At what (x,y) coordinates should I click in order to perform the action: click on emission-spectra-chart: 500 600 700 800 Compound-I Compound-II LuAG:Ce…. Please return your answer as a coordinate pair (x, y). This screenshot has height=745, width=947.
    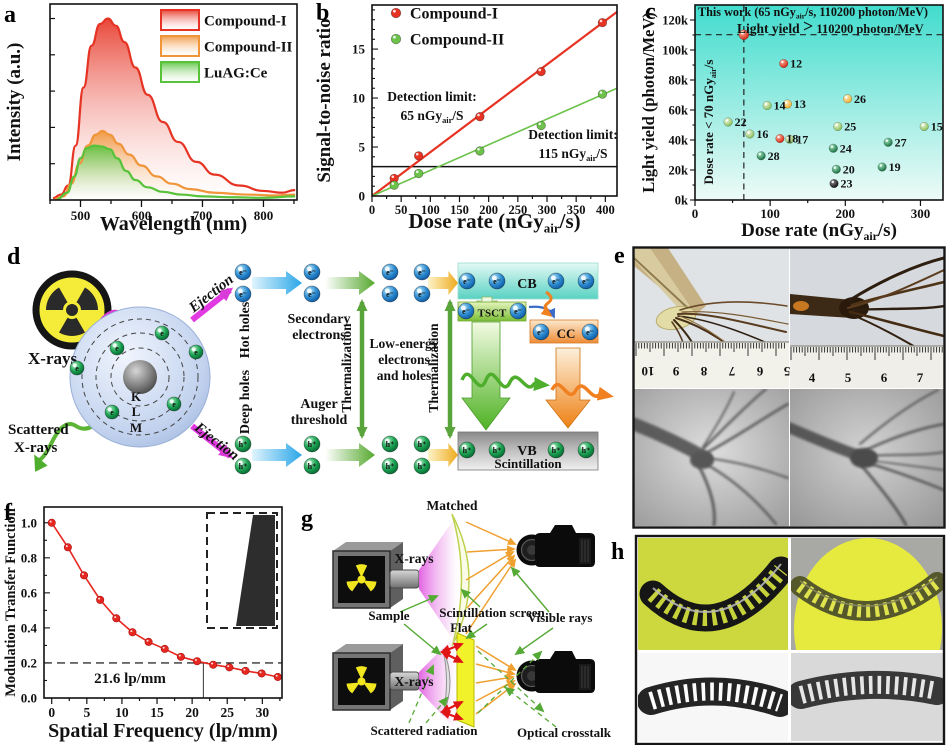
    Looking at the image, I should click on (151, 119).